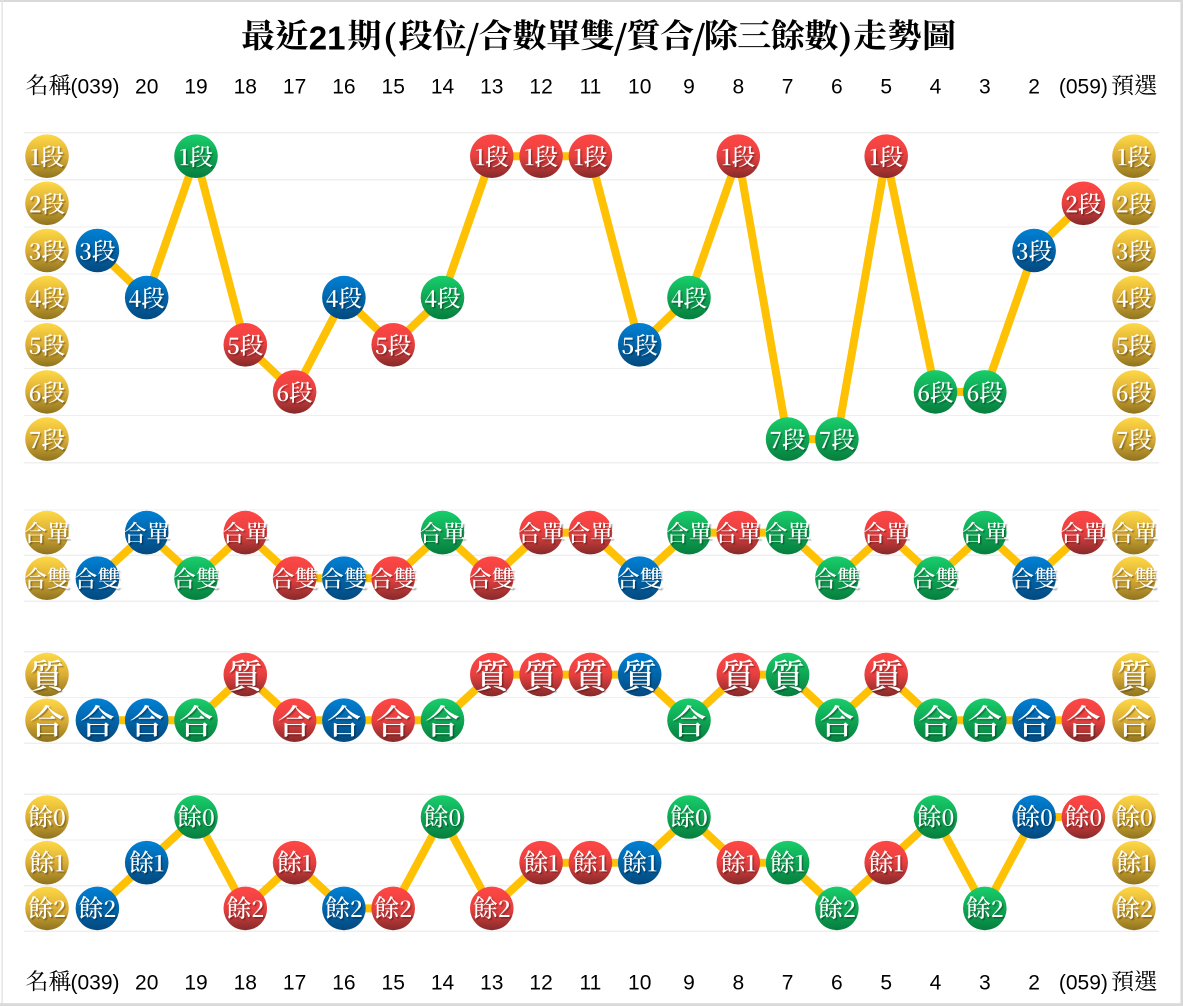  What do you see at coordinates (327, 38) in the screenshot?
I see `svg-text: 21` at bounding box center [327, 38].